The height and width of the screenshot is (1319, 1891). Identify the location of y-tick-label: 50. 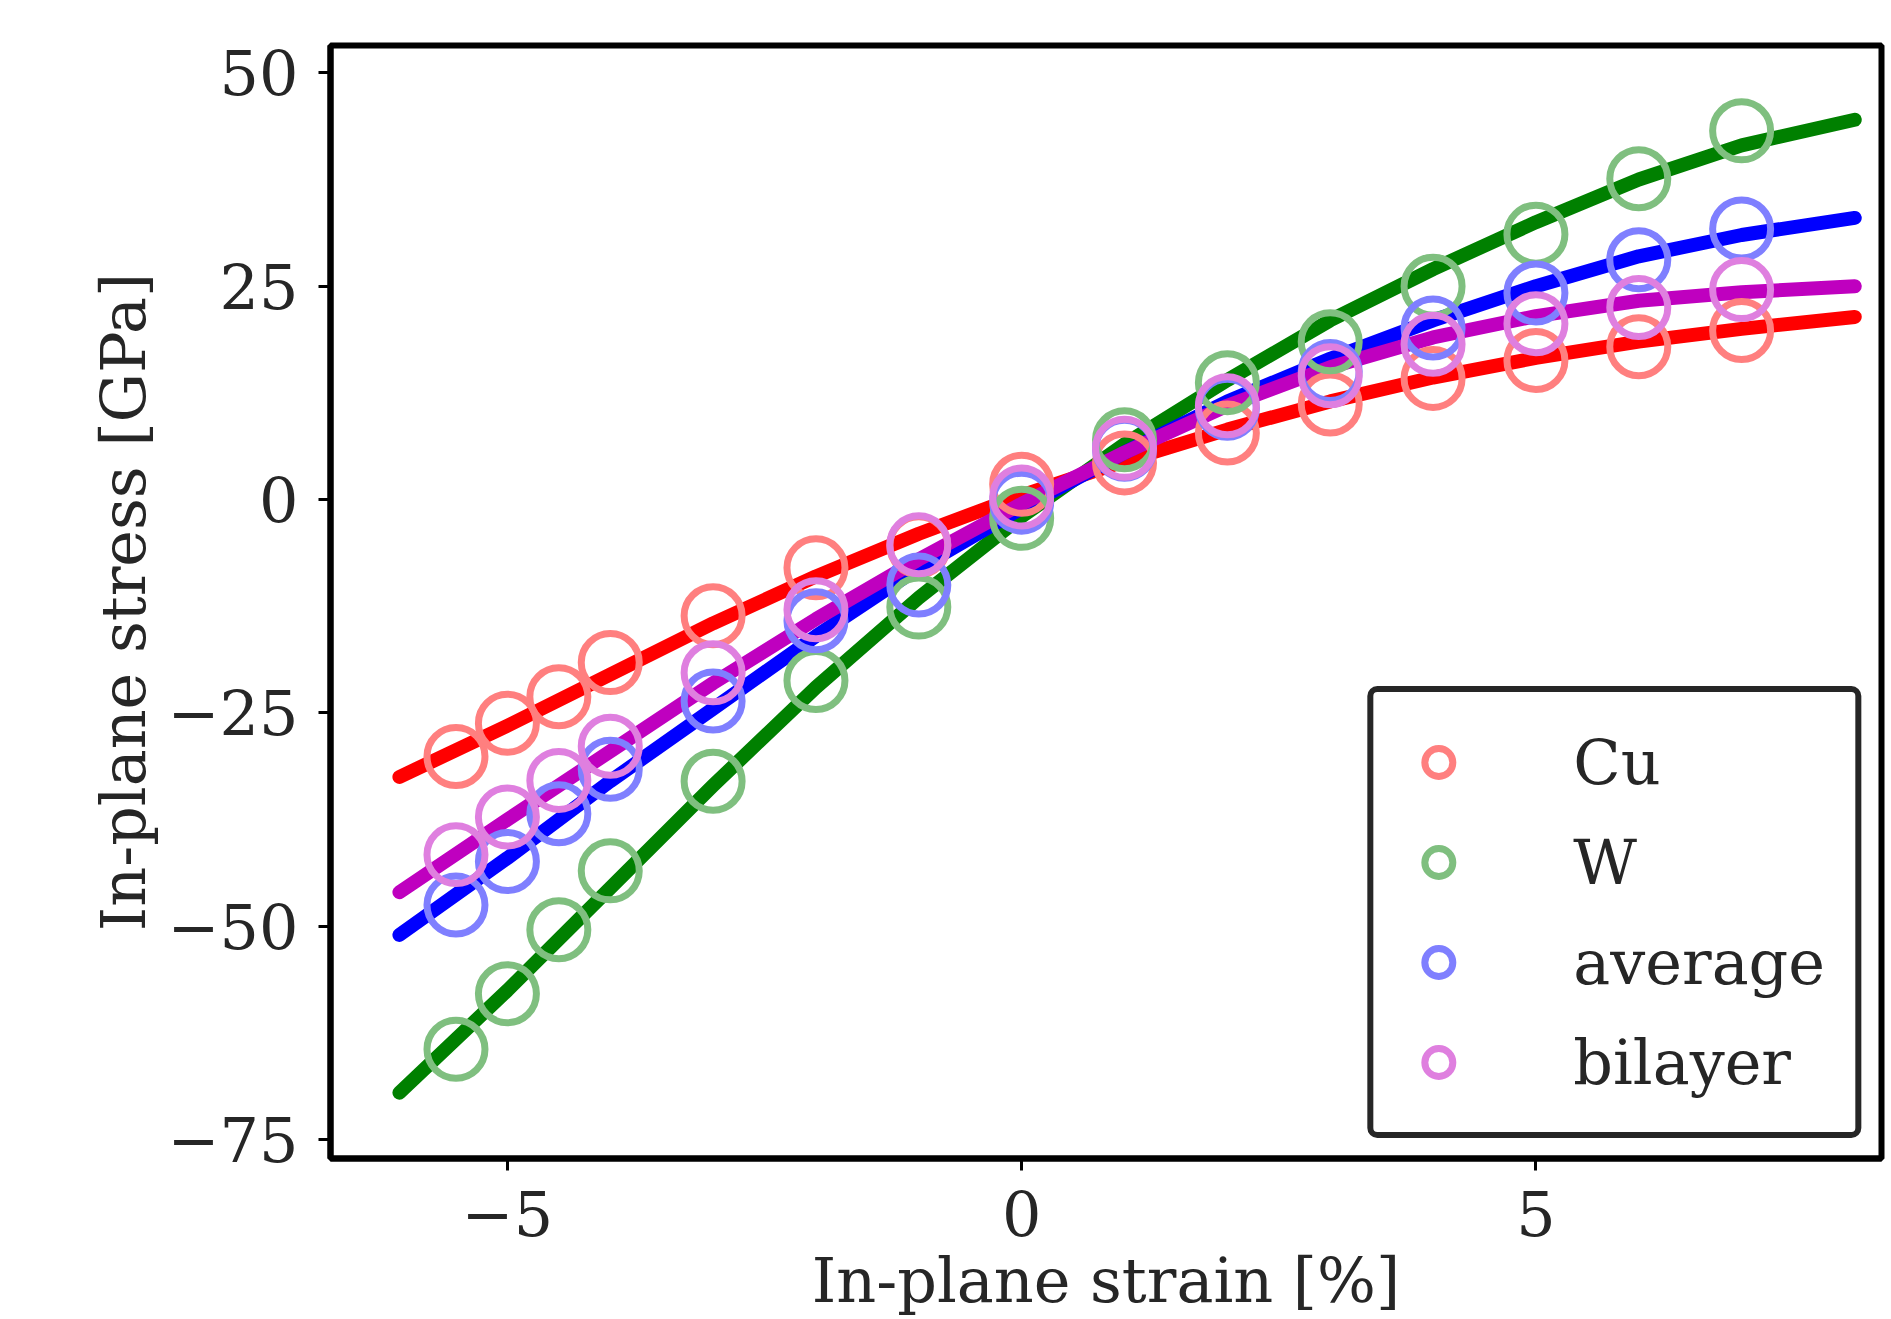
(259, 74).